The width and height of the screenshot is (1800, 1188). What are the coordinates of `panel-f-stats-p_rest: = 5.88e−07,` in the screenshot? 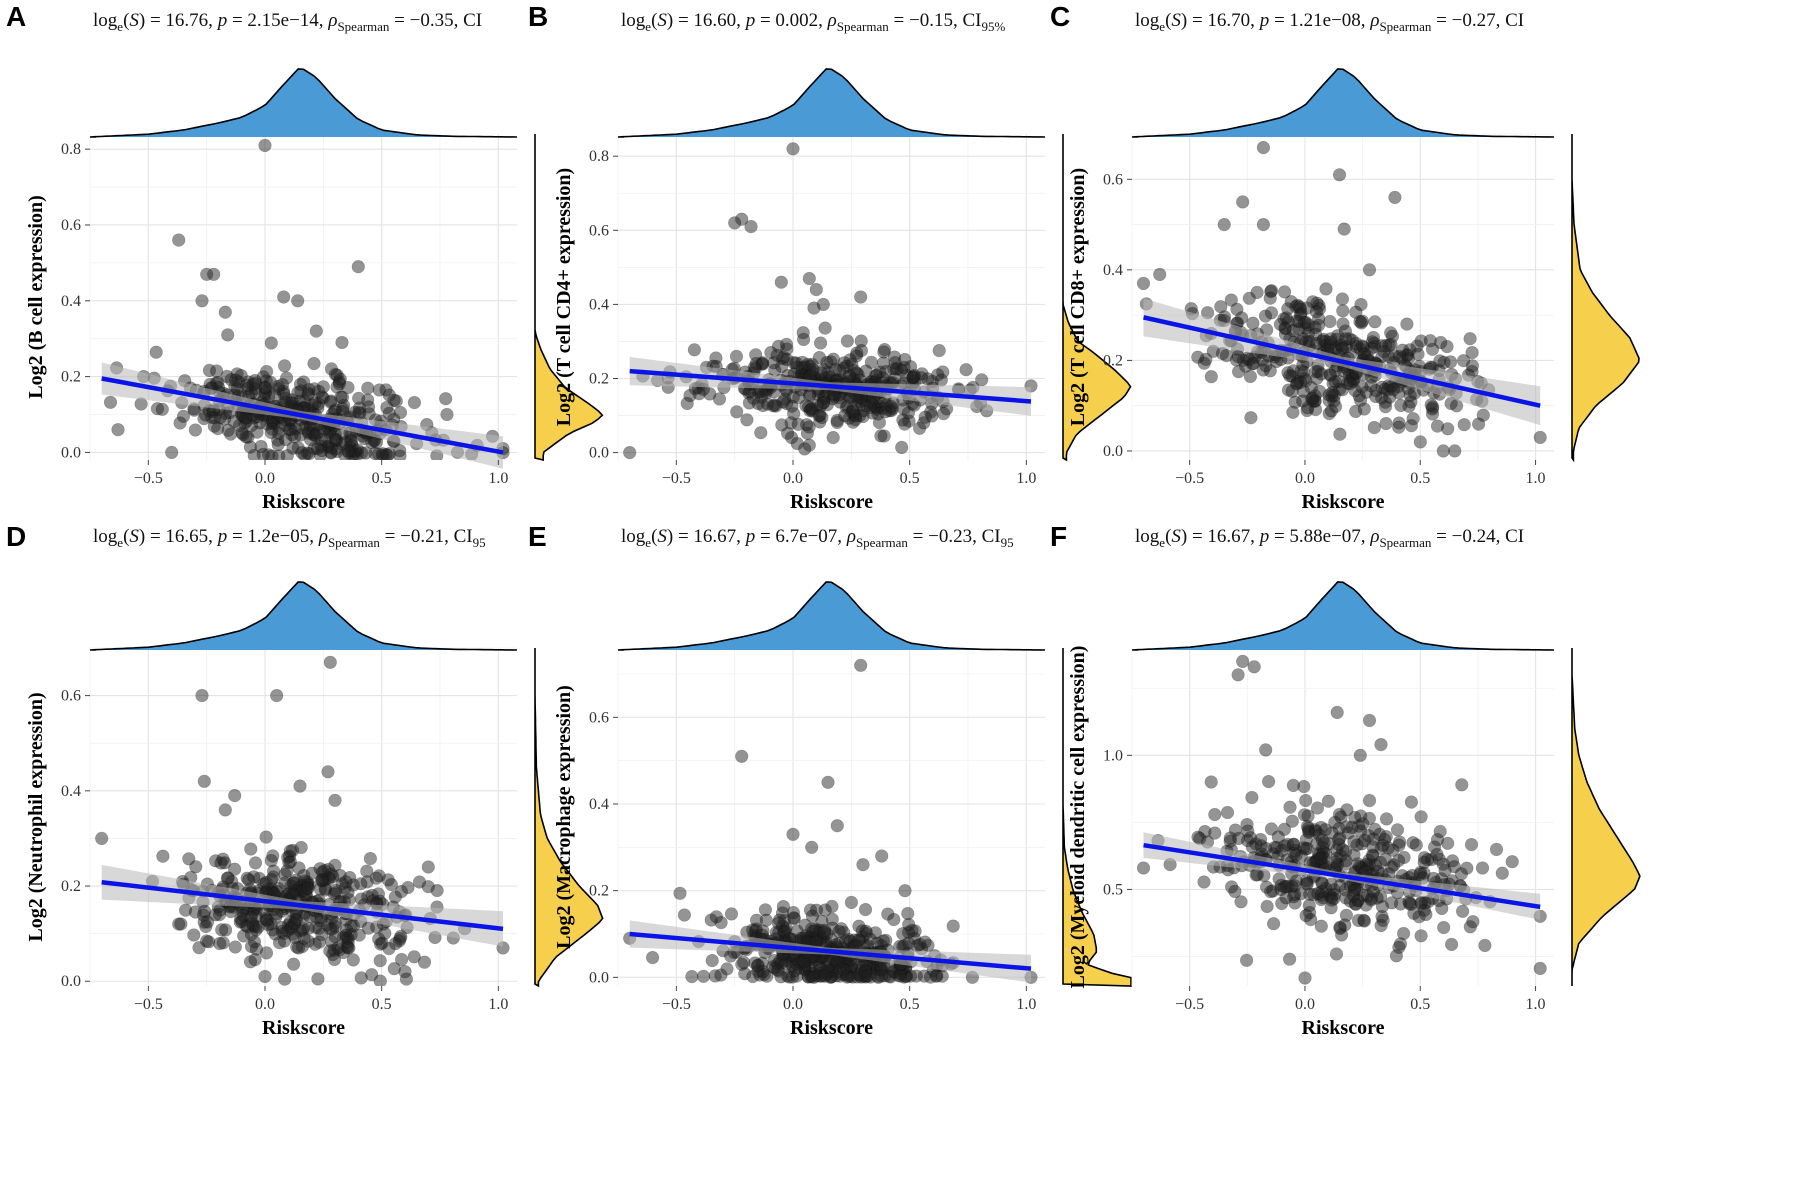 It's located at (1319, 536).